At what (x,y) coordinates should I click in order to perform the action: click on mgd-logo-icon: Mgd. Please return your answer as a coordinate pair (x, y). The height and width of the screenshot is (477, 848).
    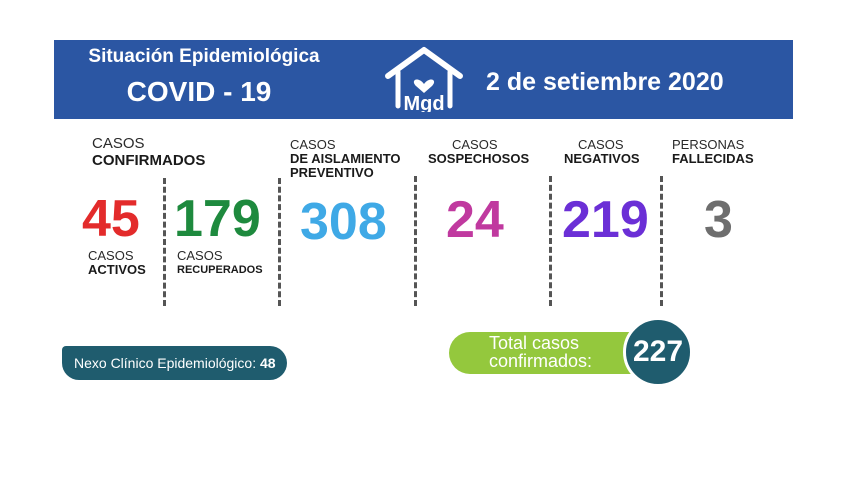
    Looking at the image, I should click on (424, 79).